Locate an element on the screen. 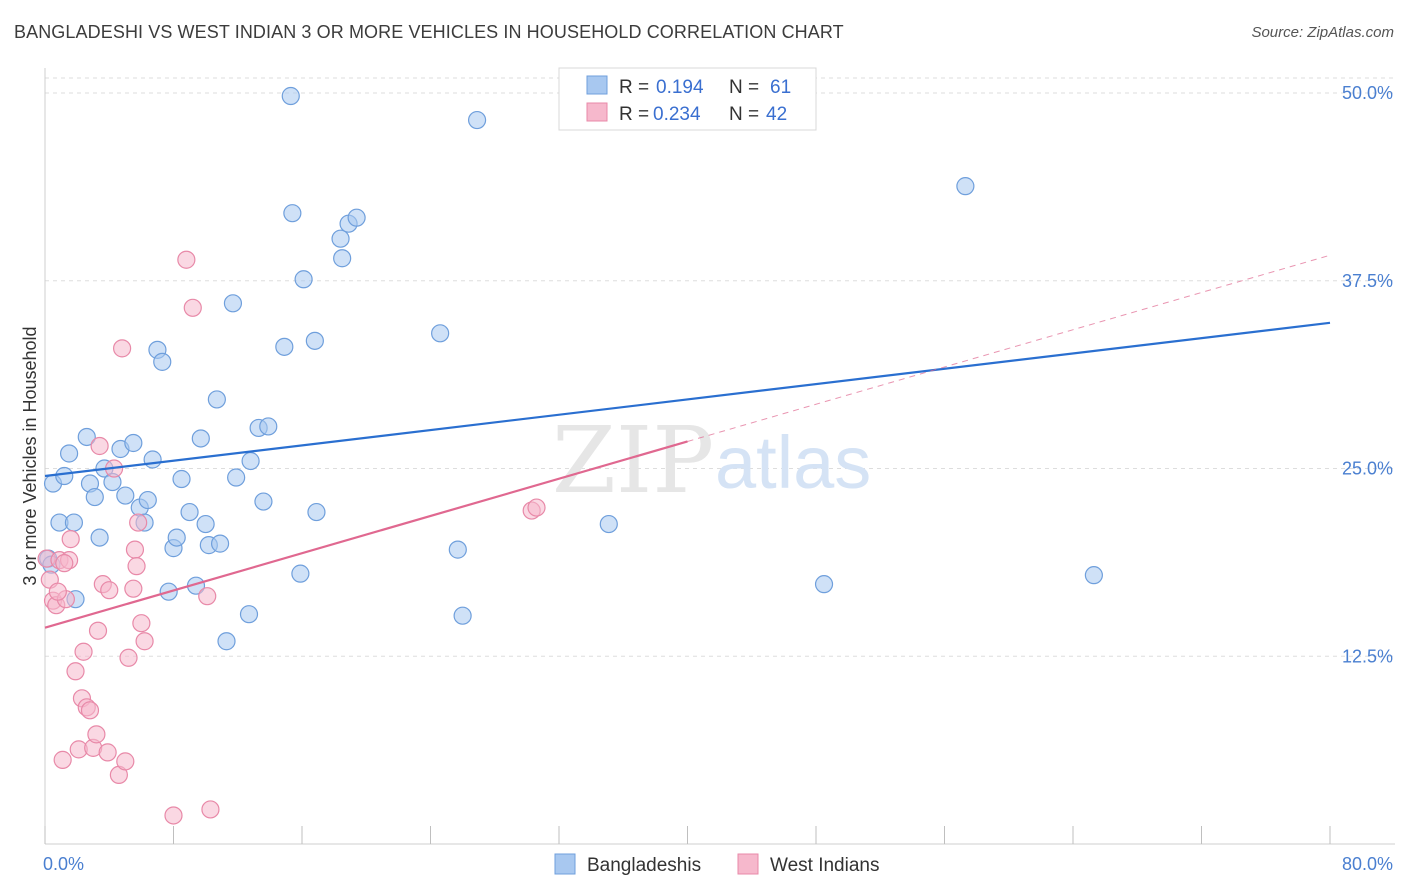 Image resolution: width=1406 pixels, height=892 pixels. x-tick-label-0: 0.0% is located at coordinates (63, 864).